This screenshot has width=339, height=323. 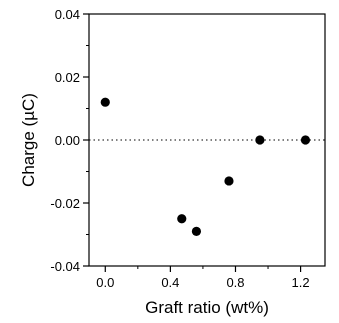 I want to click on x-tick-label: 0.0, so click(x=105, y=282).